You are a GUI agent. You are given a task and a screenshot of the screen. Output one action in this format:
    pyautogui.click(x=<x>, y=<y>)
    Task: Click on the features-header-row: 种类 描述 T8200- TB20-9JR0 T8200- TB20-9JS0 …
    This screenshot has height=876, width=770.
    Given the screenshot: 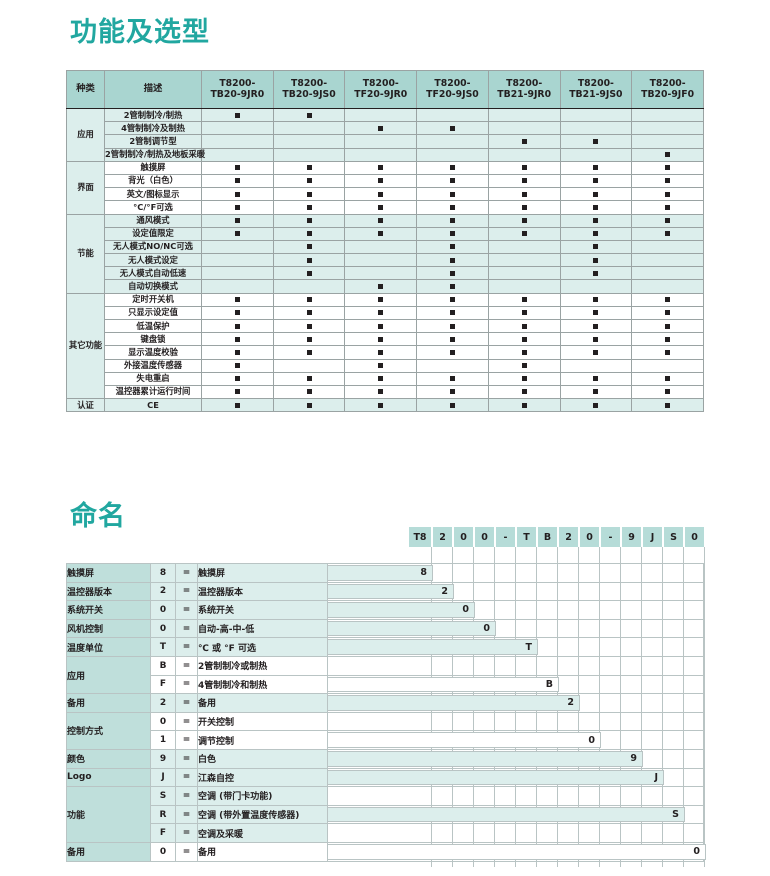 What is the action you would take?
    pyautogui.click(x=385, y=89)
    